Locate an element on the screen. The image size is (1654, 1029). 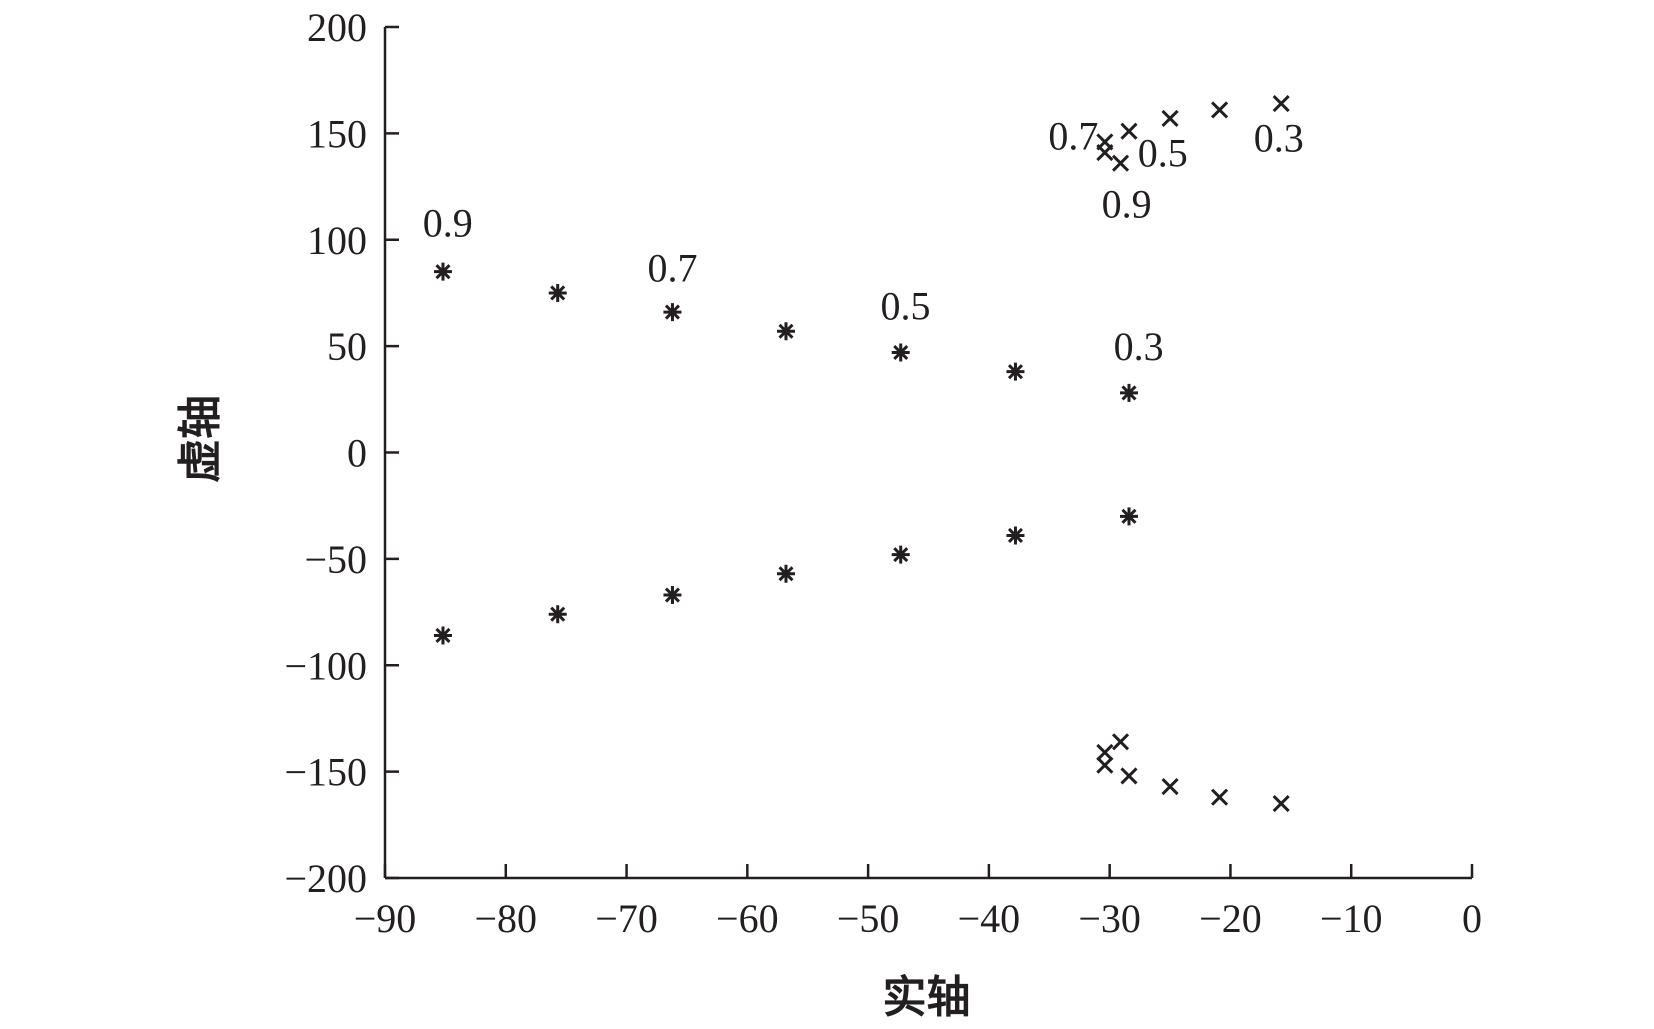
y-tick-label: −100 is located at coordinates (325, 665).